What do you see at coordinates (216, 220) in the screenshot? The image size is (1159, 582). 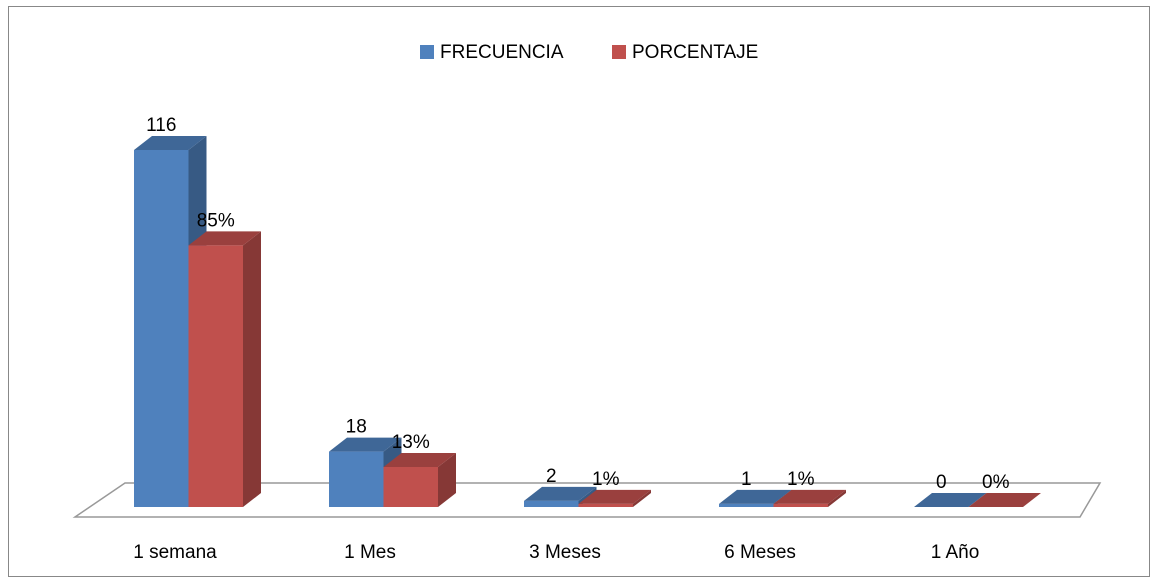 I see `data-label: 85%` at bounding box center [216, 220].